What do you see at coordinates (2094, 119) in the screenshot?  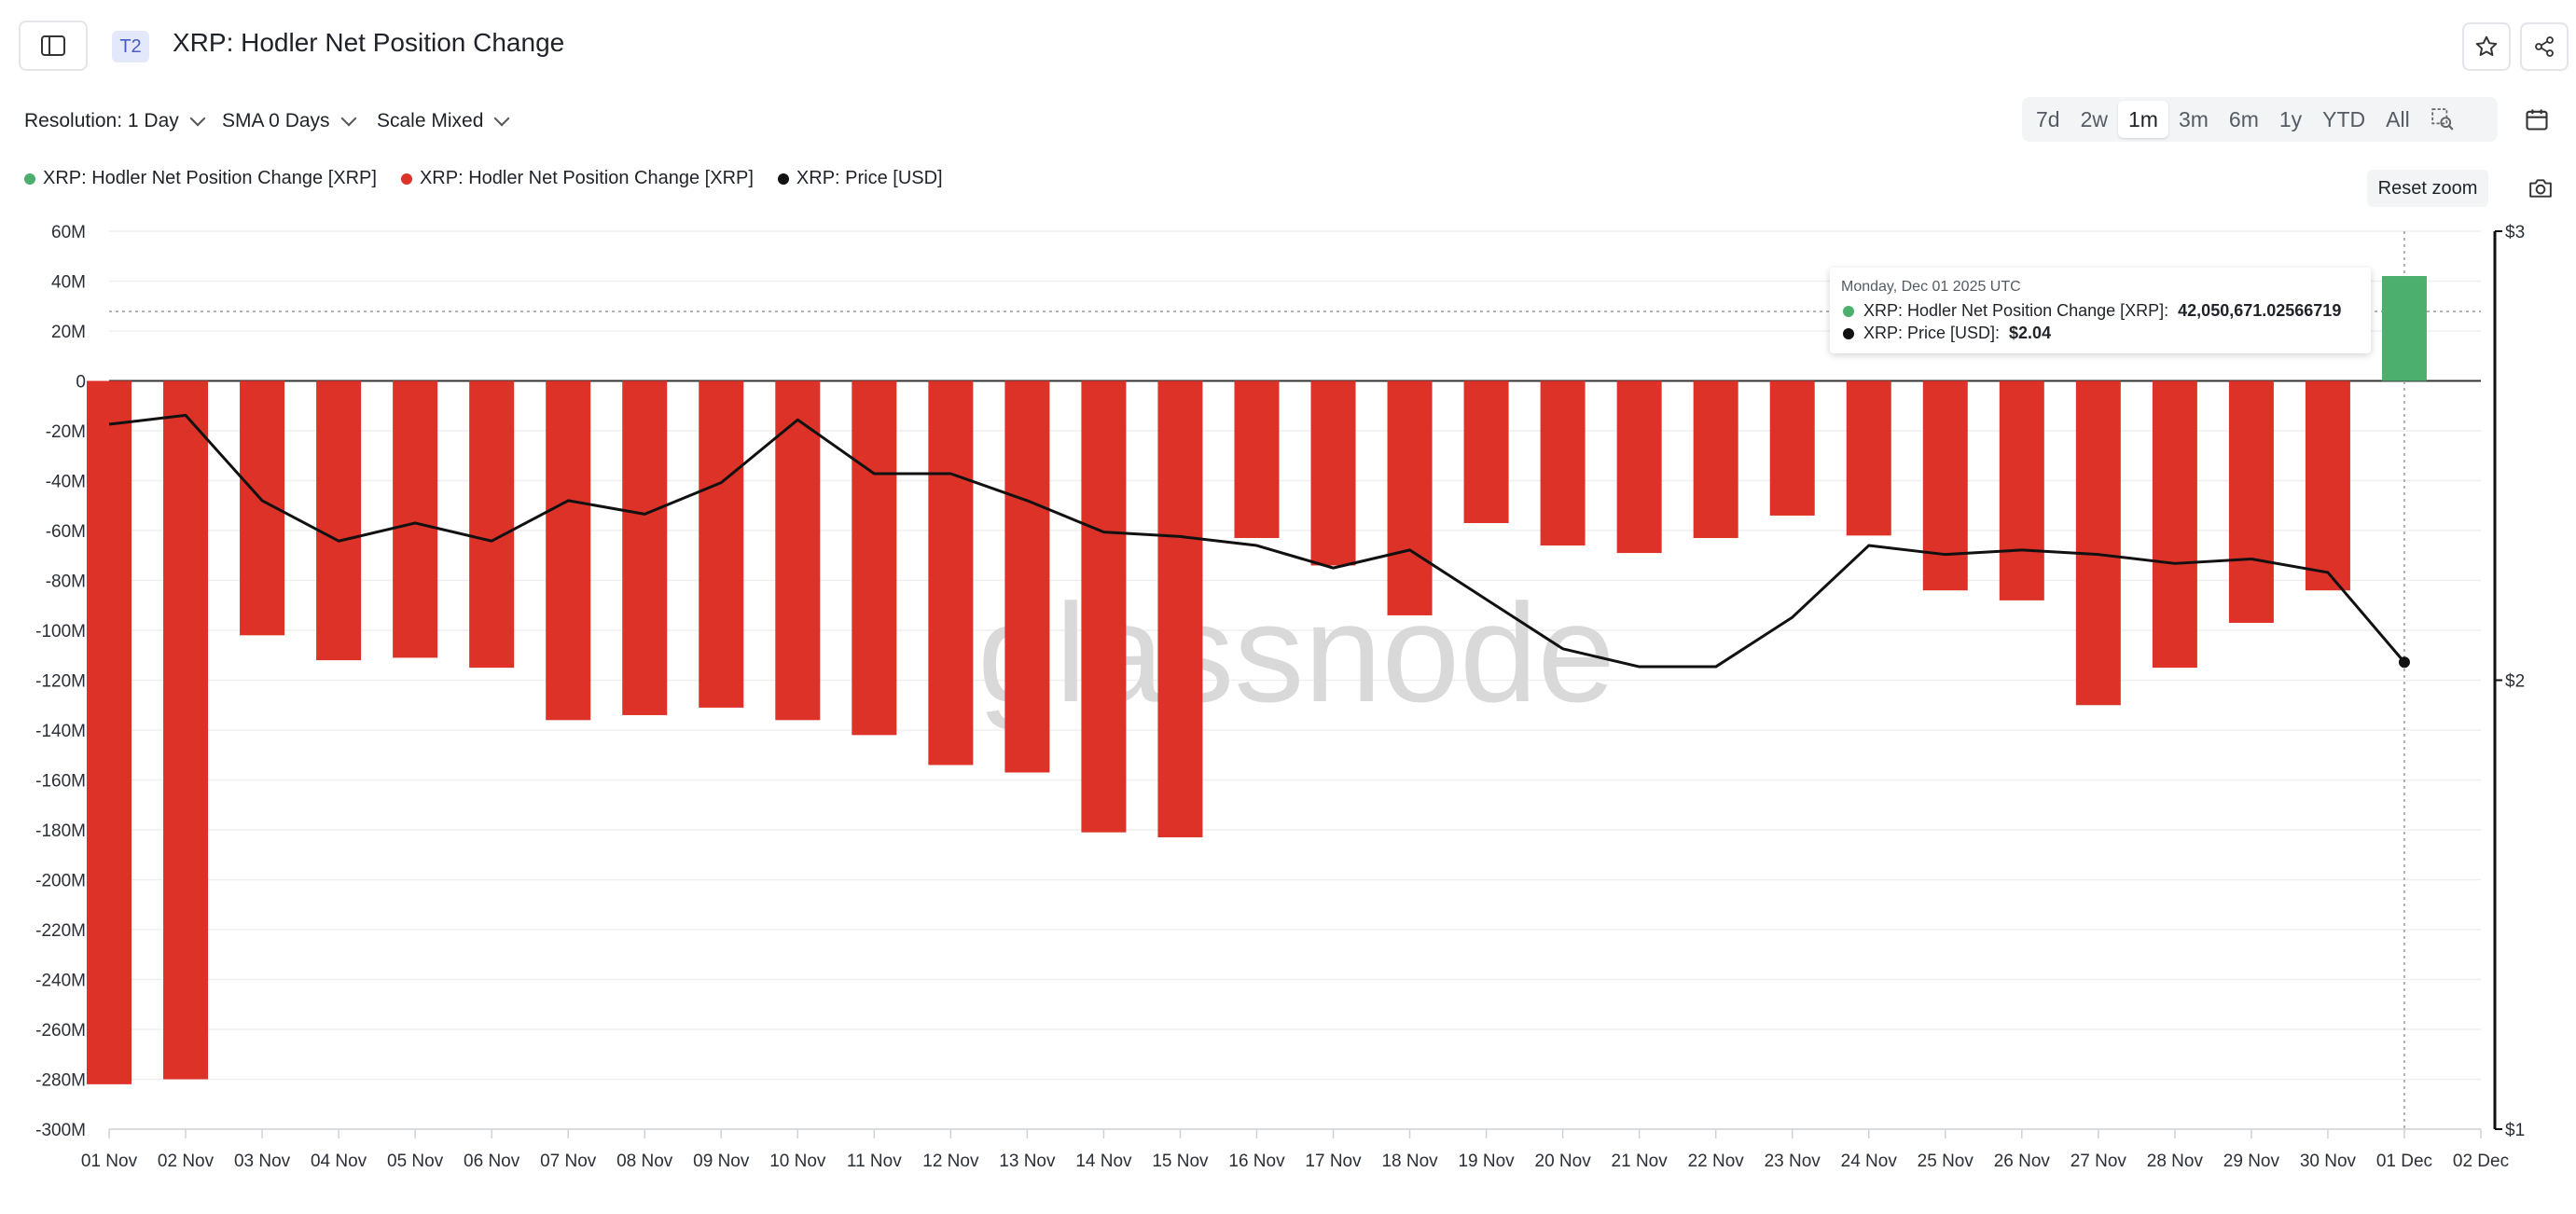 I see `range-2w-button: 2w` at bounding box center [2094, 119].